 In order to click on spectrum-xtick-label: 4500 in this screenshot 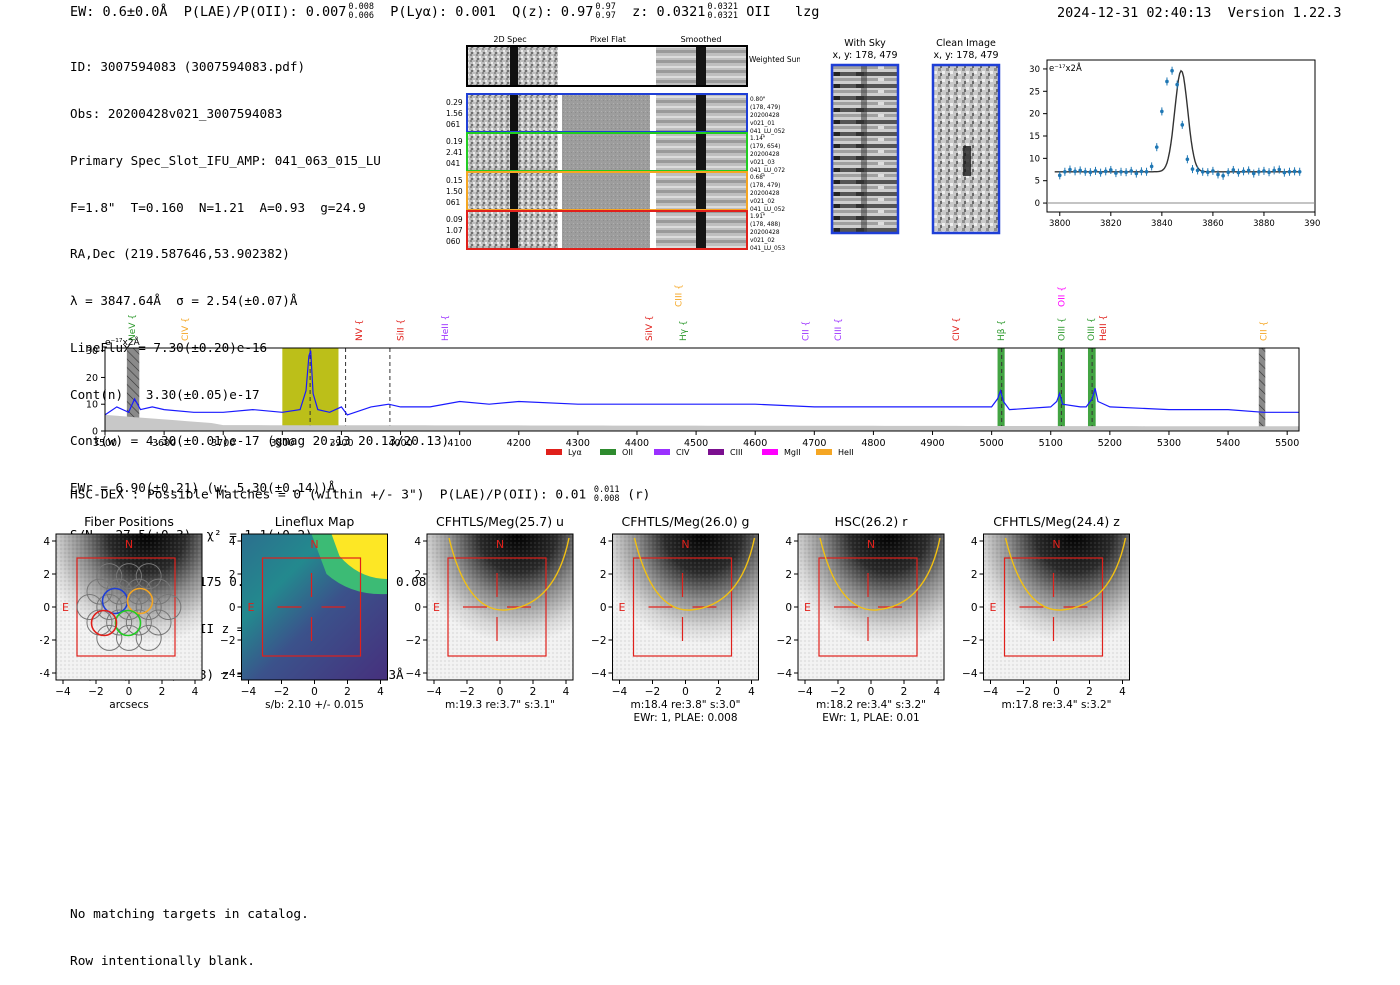, I will do `click(696, 443)`.